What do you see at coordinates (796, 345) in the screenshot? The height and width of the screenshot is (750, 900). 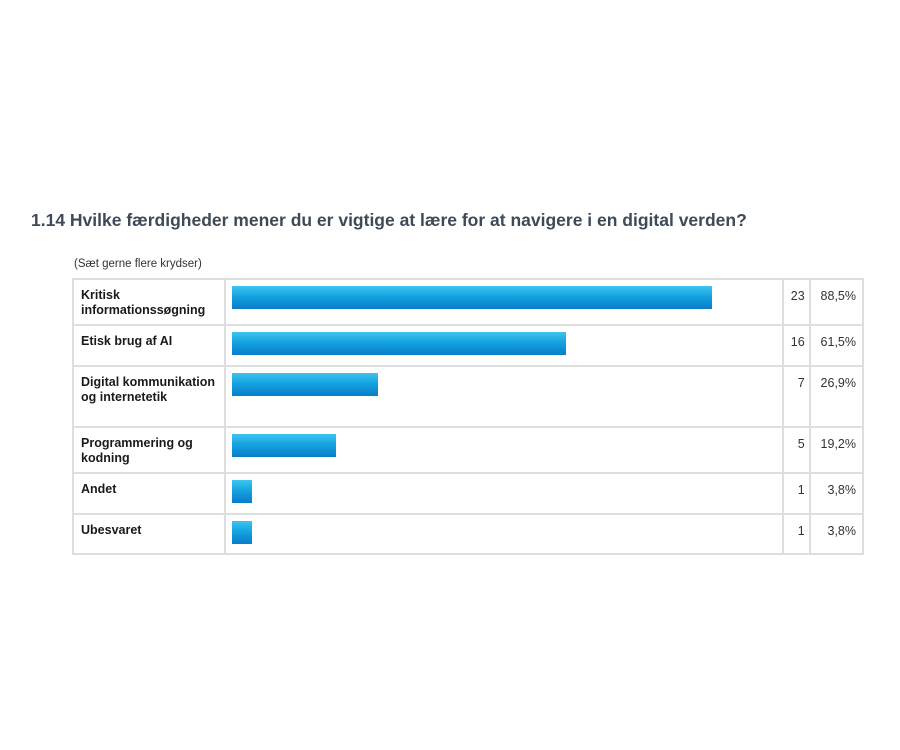 I see `response-count: 16` at bounding box center [796, 345].